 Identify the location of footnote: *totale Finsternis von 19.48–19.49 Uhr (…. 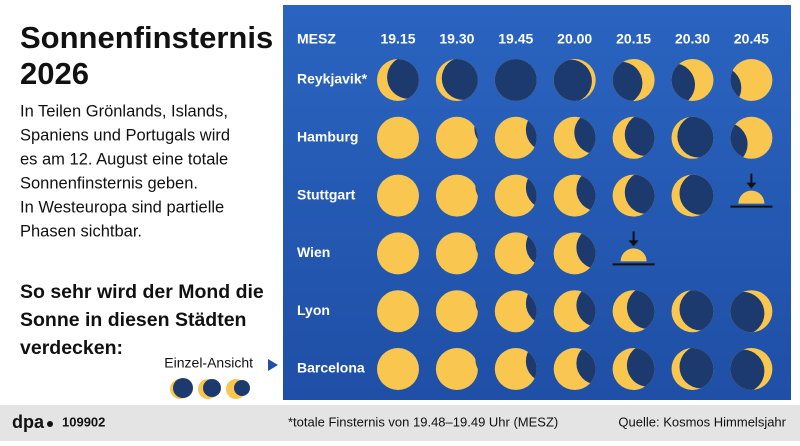
(423, 421).